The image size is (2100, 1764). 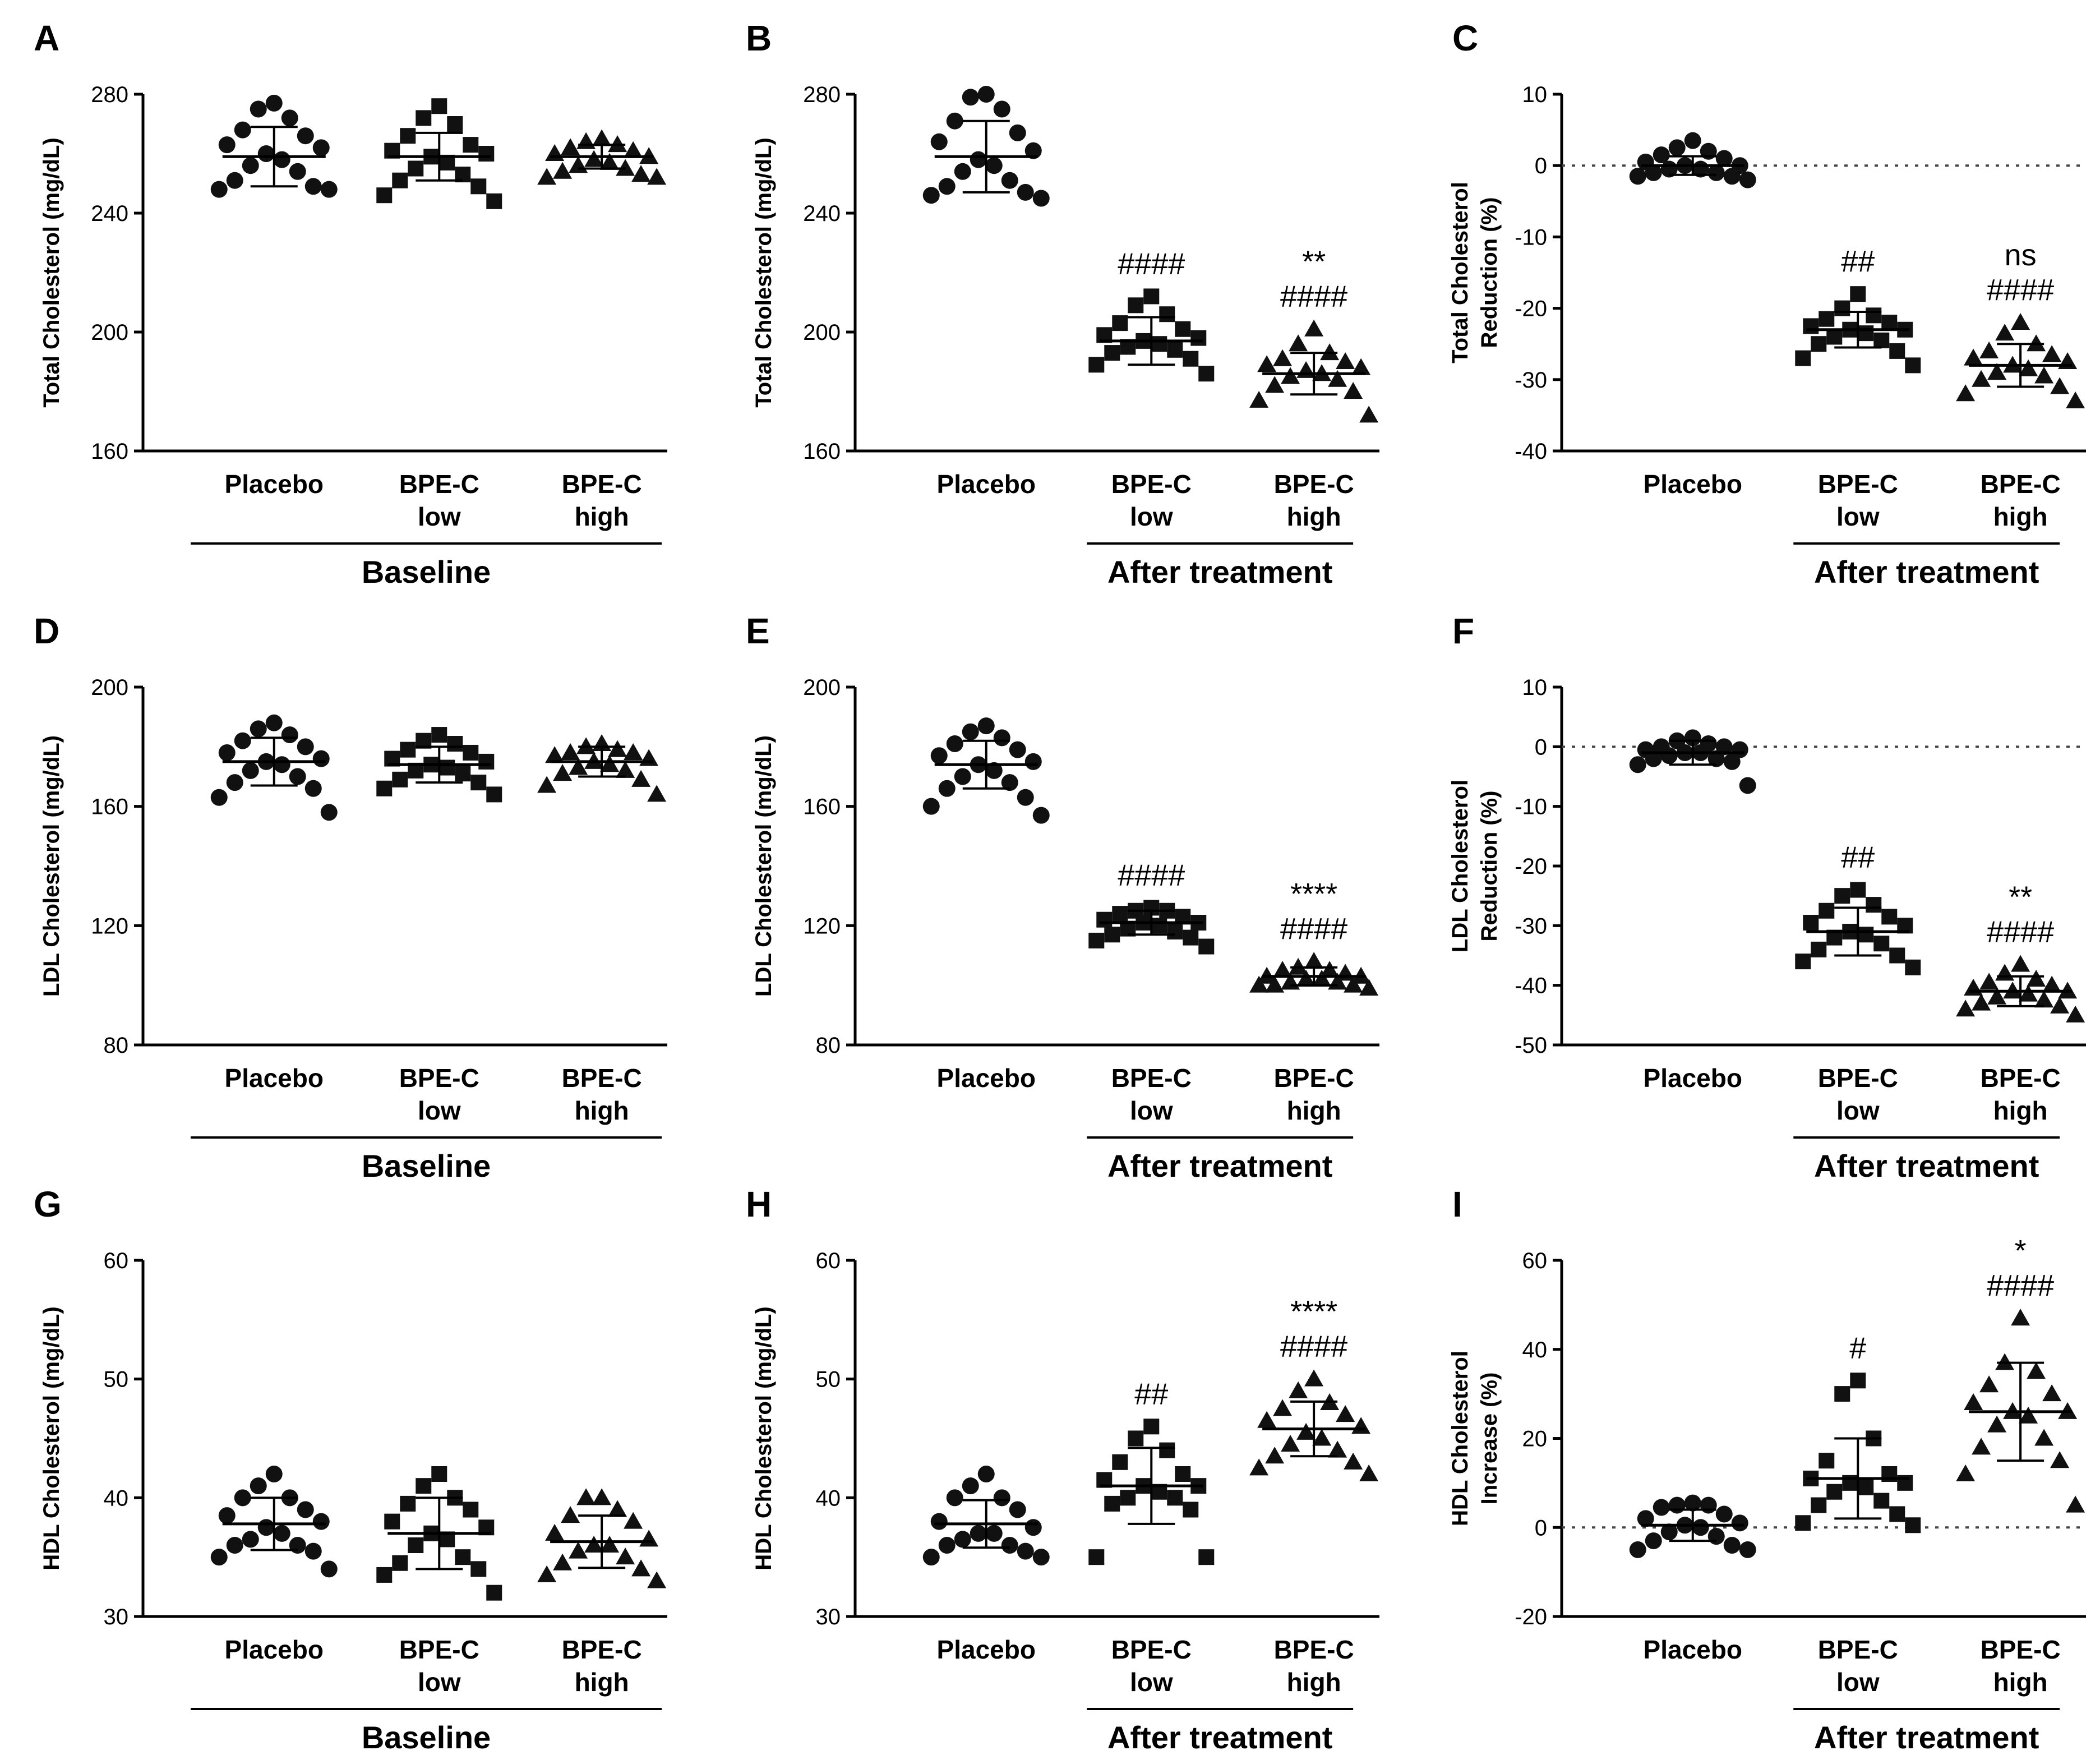 What do you see at coordinates (1463, 631) in the screenshot?
I see `panel-label: F` at bounding box center [1463, 631].